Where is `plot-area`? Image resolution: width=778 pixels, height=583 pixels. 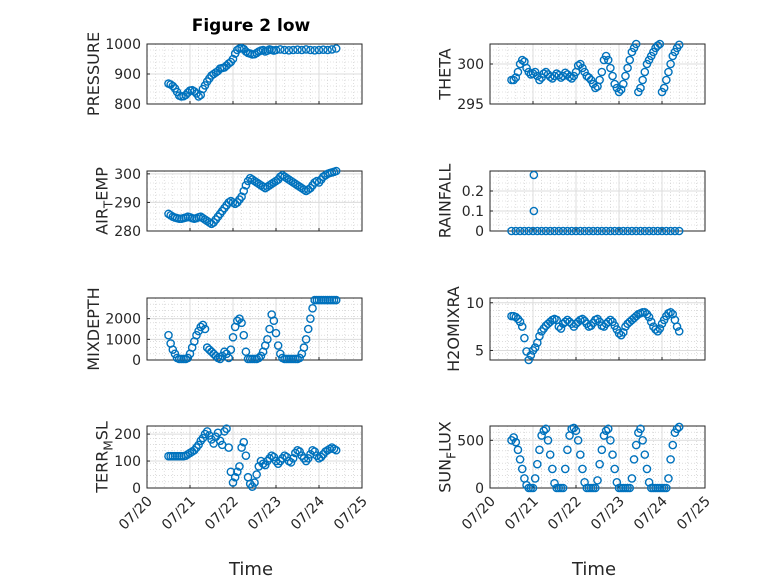
plot-area is located at coordinates (597, 201).